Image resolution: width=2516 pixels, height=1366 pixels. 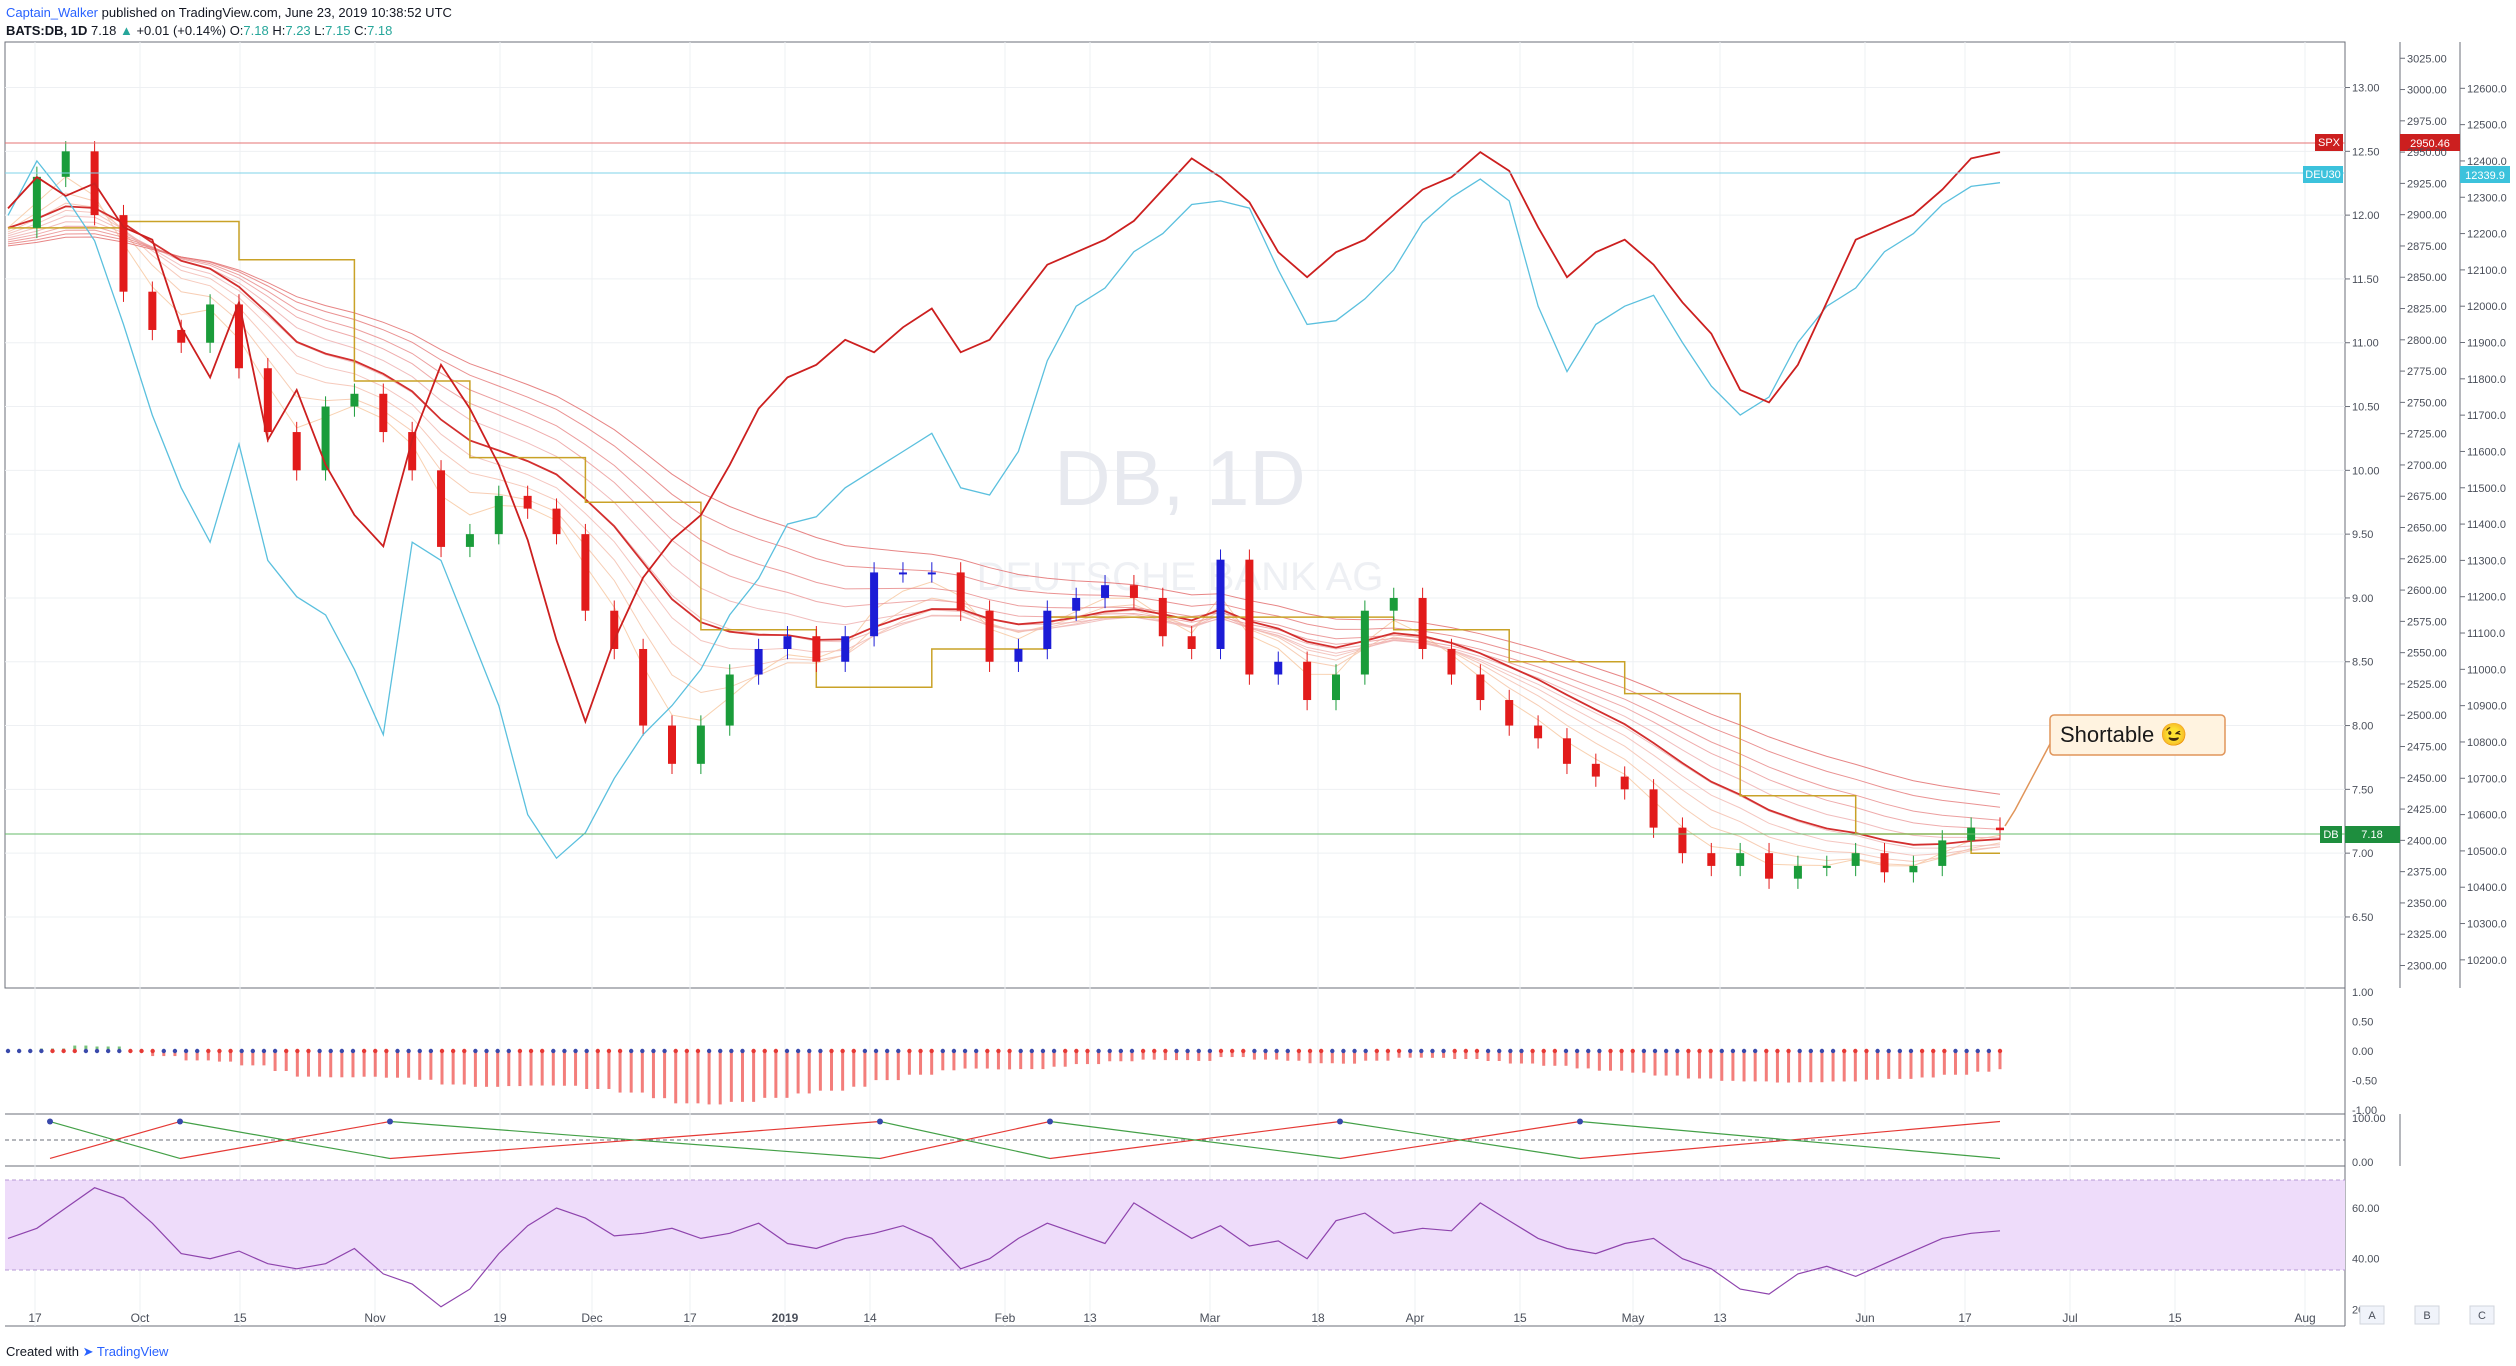 What do you see at coordinates (2427, 716) in the screenshot?
I see `spx-tick-label: 2500.00` at bounding box center [2427, 716].